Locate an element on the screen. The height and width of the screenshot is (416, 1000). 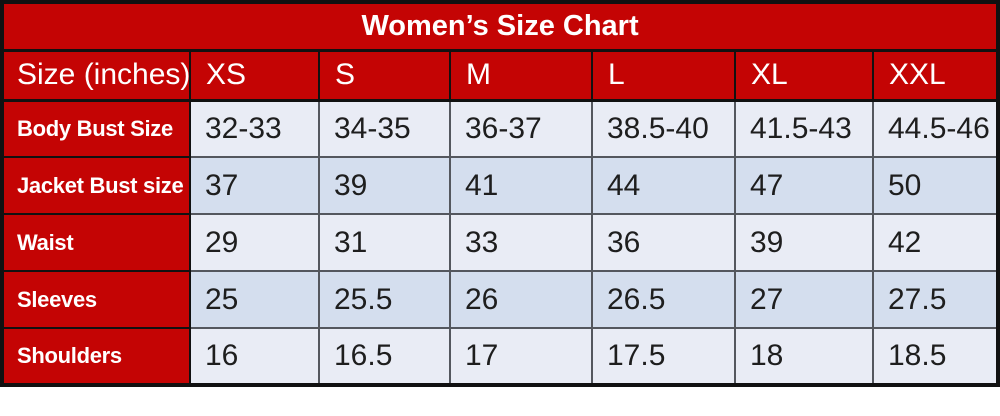
header-cell-xl: XL is located at coordinates (804, 75).